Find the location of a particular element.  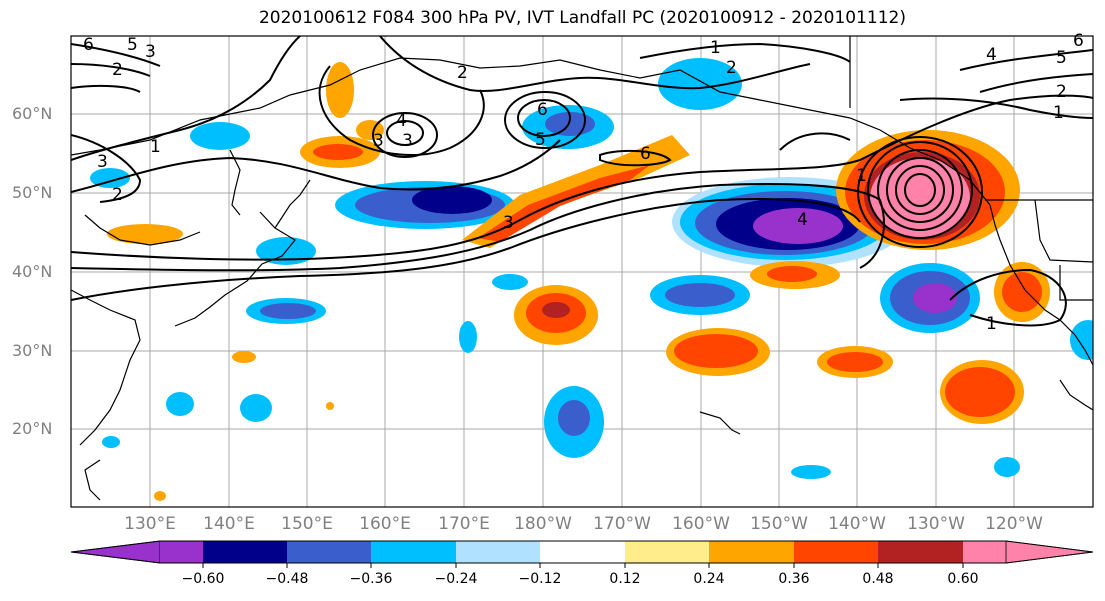

colorbar-tick-label: 0.12 is located at coordinates (625, 579).